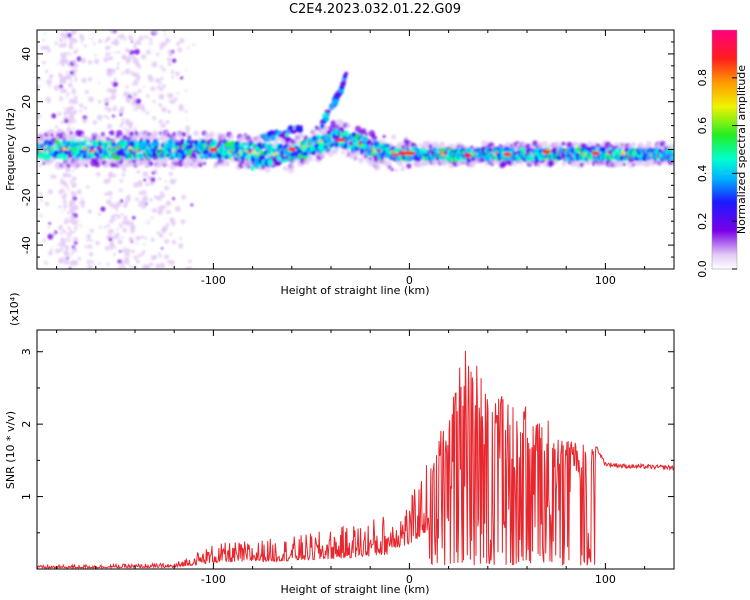 The image size is (750, 600). I want to click on snr-y-multiplier: (x10⁴), so click(14, 310).